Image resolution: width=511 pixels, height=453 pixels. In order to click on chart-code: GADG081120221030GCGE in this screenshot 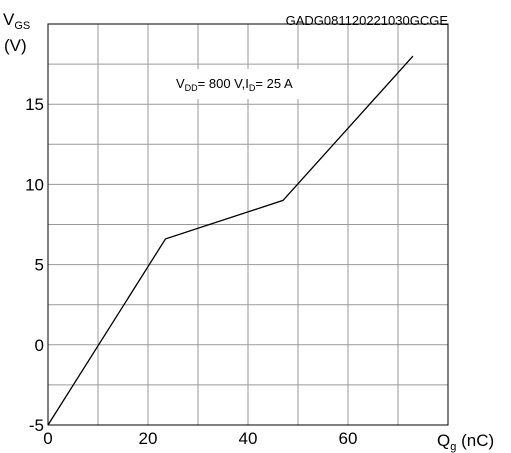, I will do `click(367, 20)`.